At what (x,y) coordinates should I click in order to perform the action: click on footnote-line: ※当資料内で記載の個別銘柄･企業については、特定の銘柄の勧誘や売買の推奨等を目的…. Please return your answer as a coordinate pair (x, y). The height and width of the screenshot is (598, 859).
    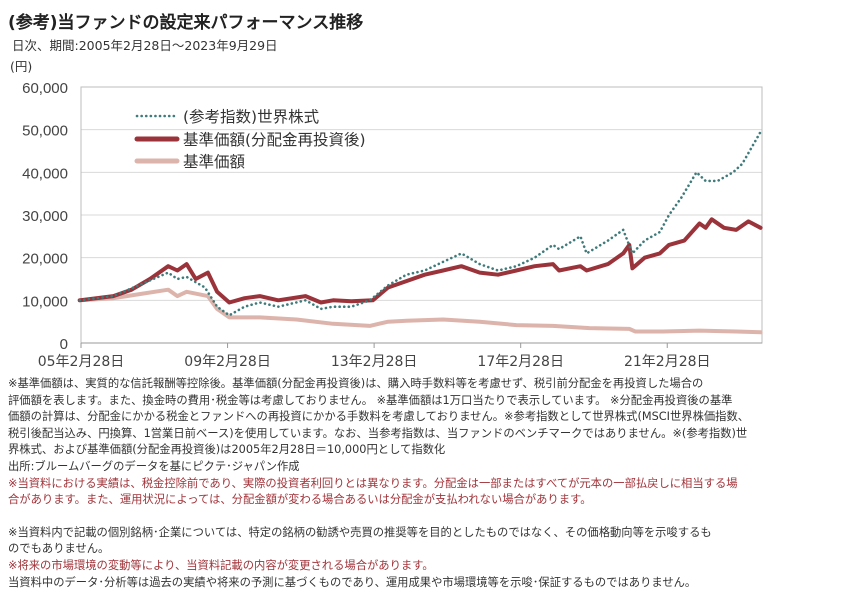
    Looking at the image, I should click on (360, 532).